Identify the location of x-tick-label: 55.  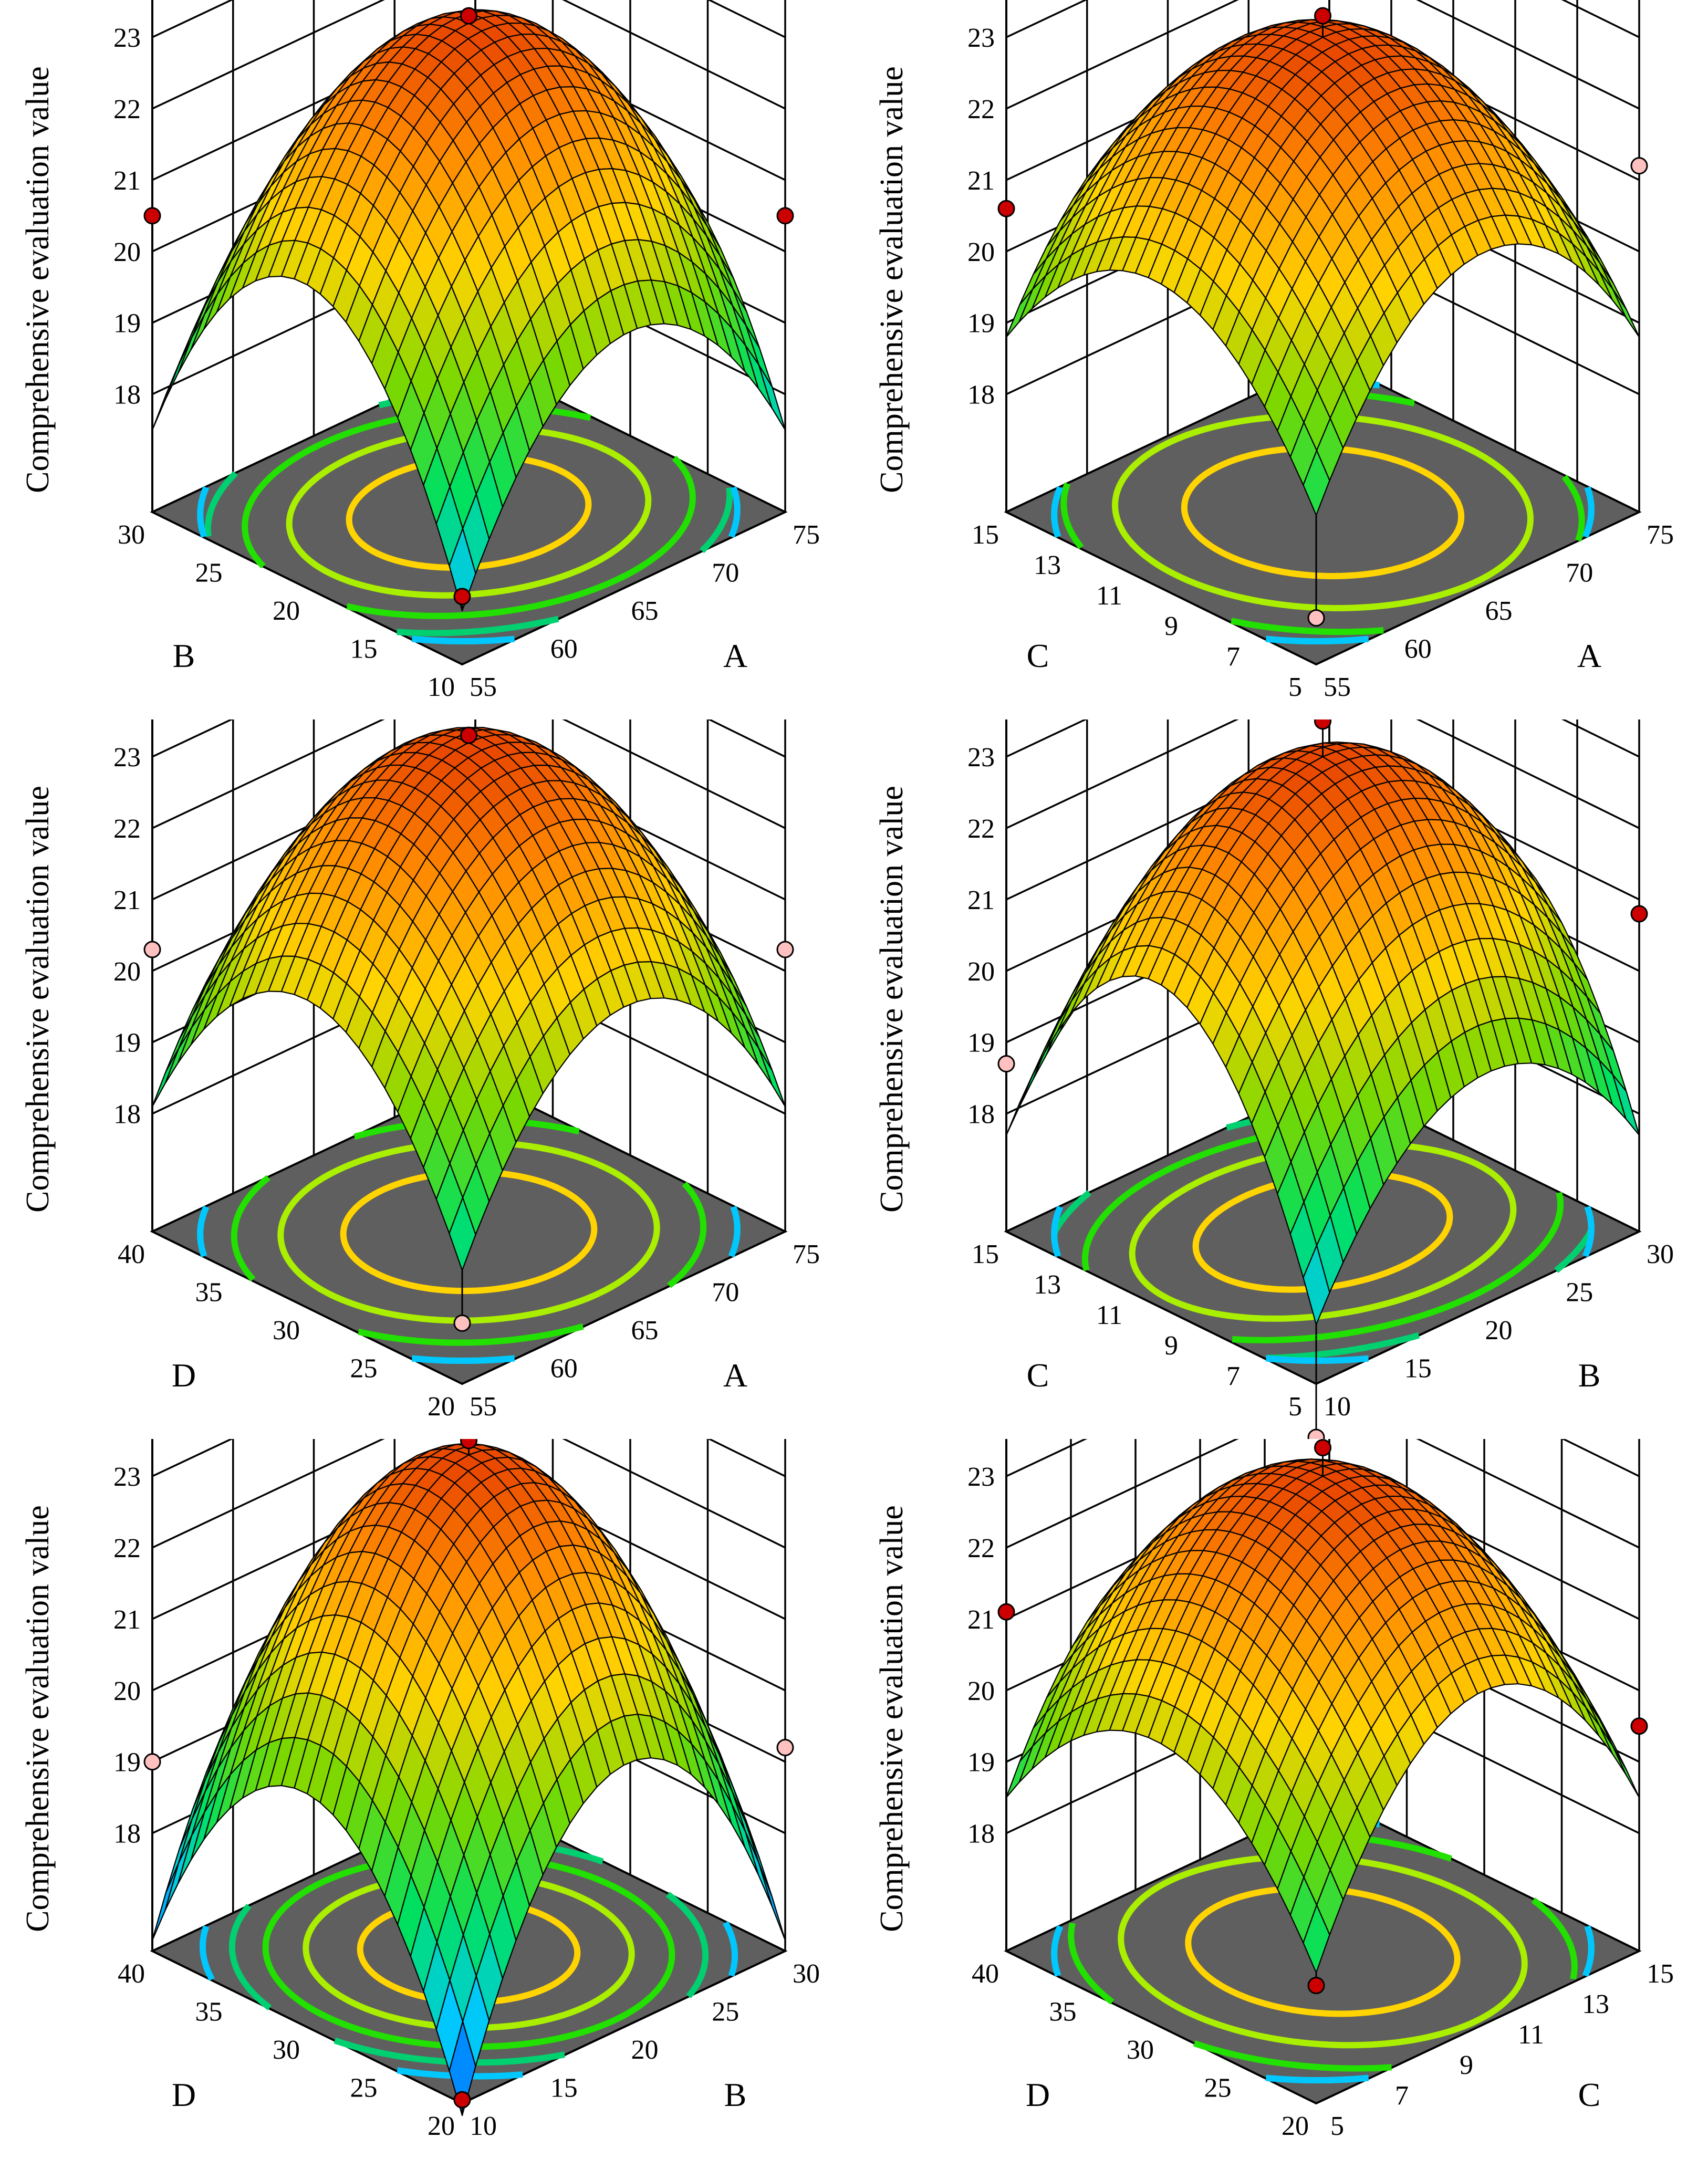
(483, 1407).